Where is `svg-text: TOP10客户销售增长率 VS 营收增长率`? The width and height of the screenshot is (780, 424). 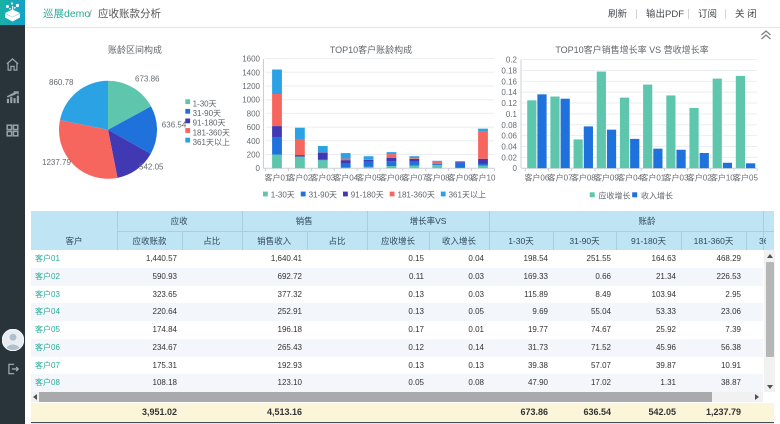
svg-text: TOP10客户销售增长率 VS 营收增长率 is located at coordinates (631, 49).